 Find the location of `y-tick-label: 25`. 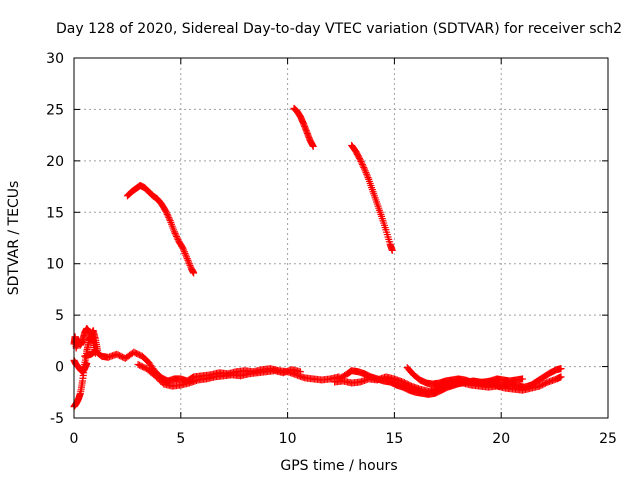

y-tick-label: 25 is located at coordinates (55, 110).